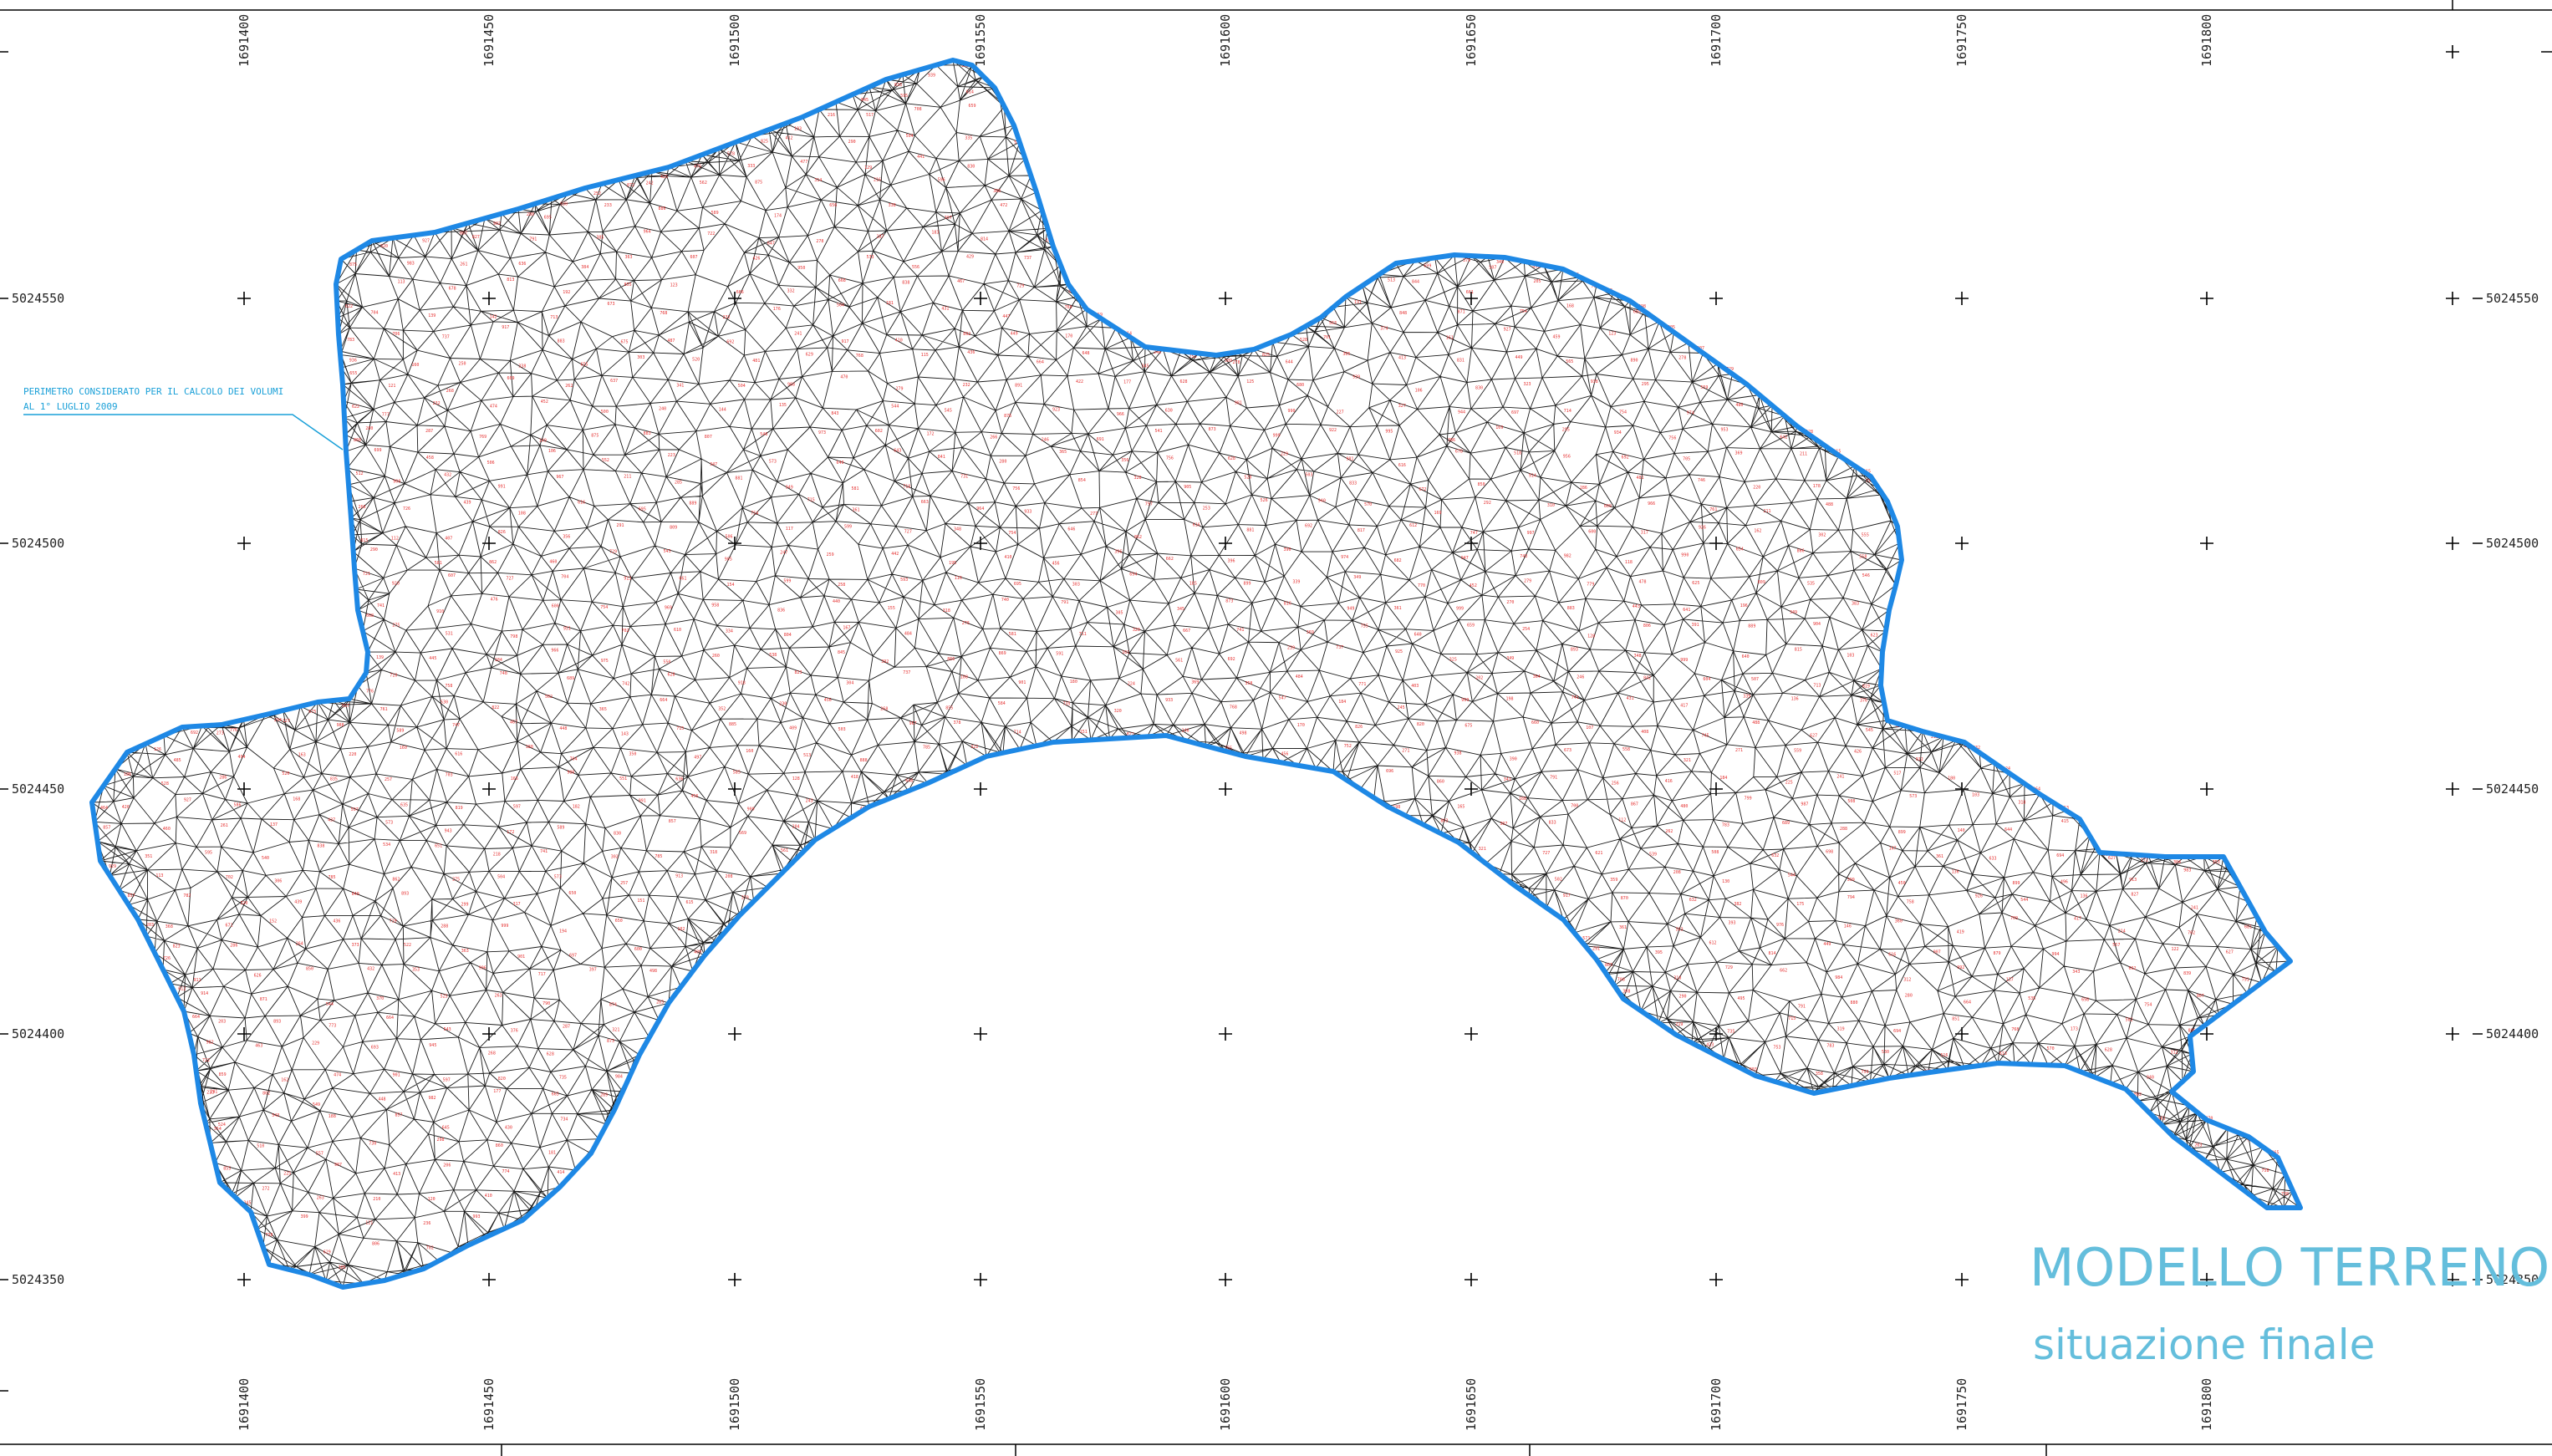 The image size is (2552, 1456). Describe the element at coordinates (773, 462) in the screenshot. I see `elevation-tag: 573` at that location.